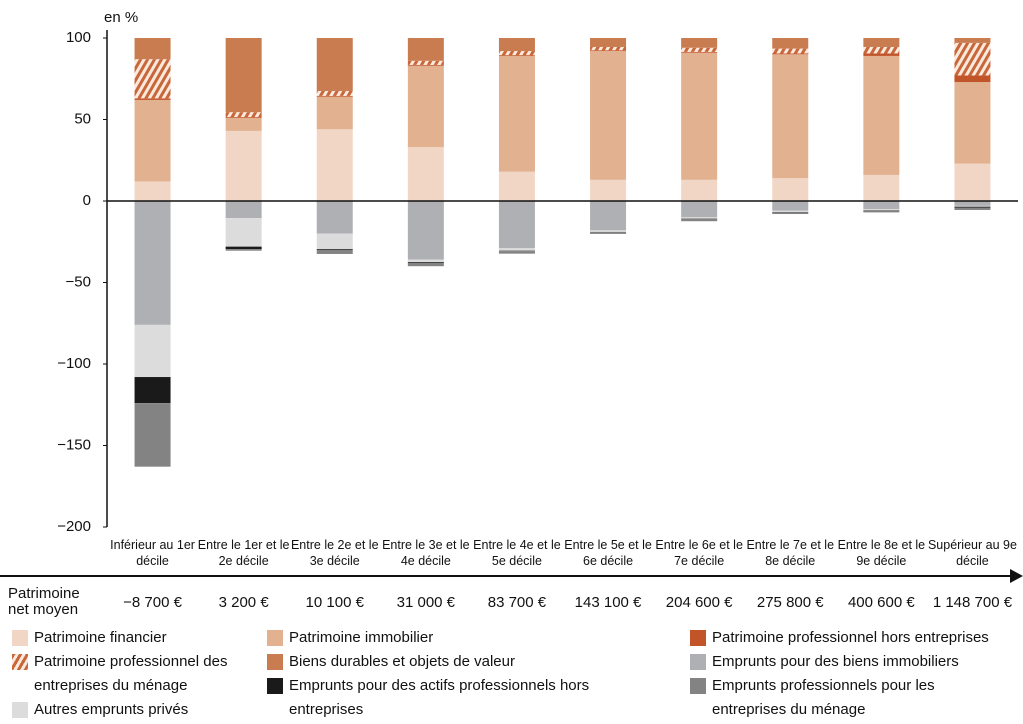 The width and height of the screenshot is (1023, 724). Describe the element at coordinates (74, 526) in the screenshot. I see `y-tick-label: −200` at that location.